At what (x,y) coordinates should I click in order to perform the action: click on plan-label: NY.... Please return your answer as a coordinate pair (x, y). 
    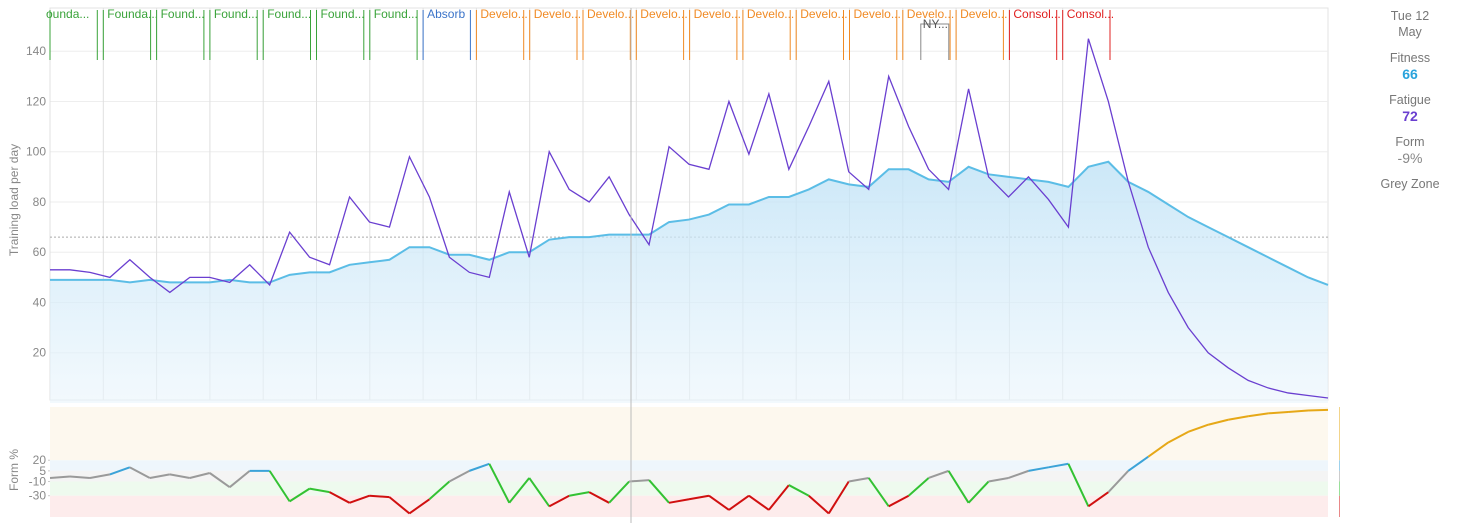
    Looking at the image, I should click on (935, 24).